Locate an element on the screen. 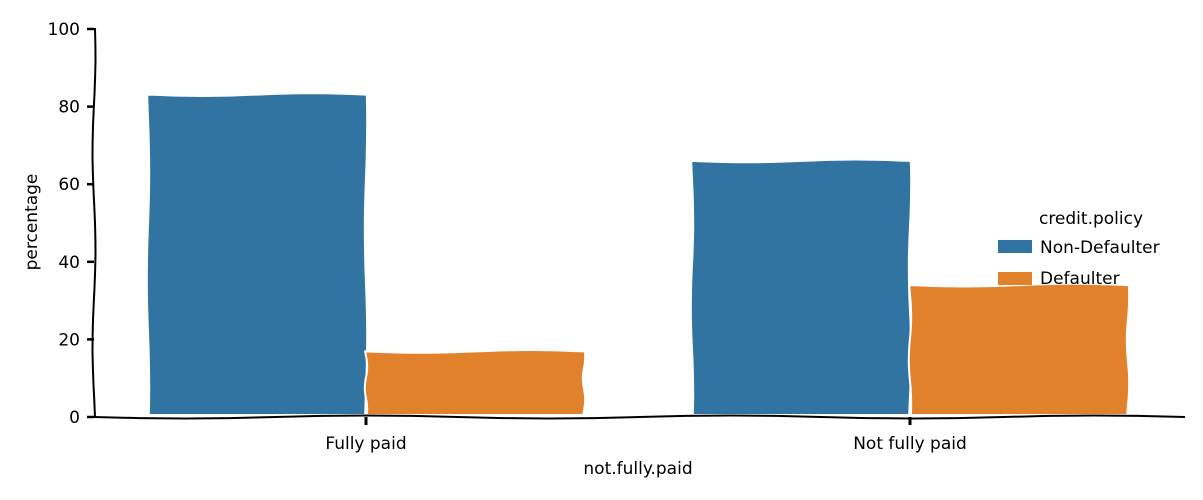 This screenshot has width=1203, height=500. bar-defaulter-not-fully-paid is located at coordinates (1019, 349).